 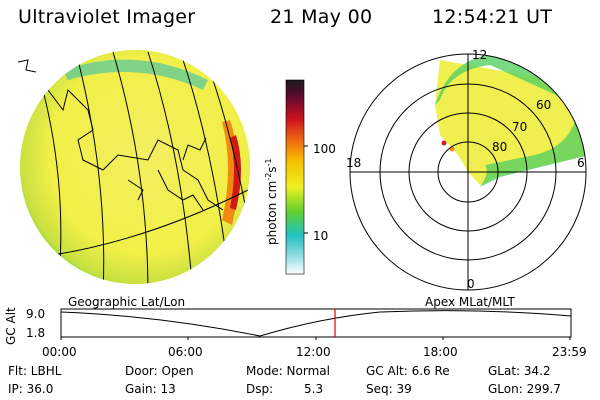 I want to click on info-mode: Mode: Normal, so click(x=288, y=371).